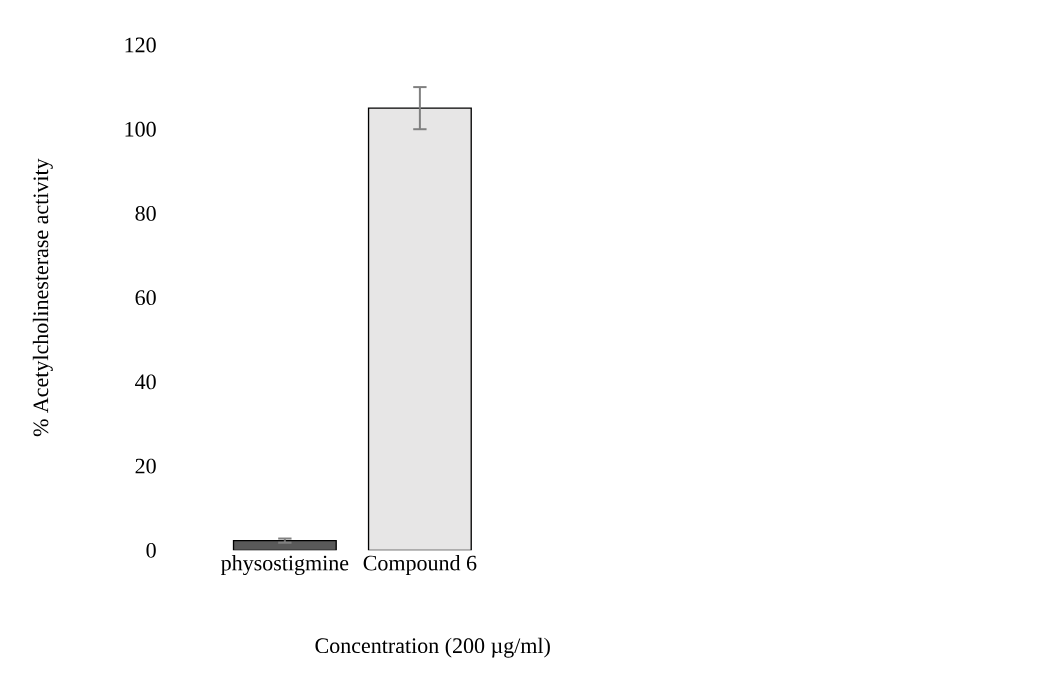  What do you see at coordinates (151, 550) in the screenshot?
I see `y-tick-label: 0` at bounding box center [151, 550].